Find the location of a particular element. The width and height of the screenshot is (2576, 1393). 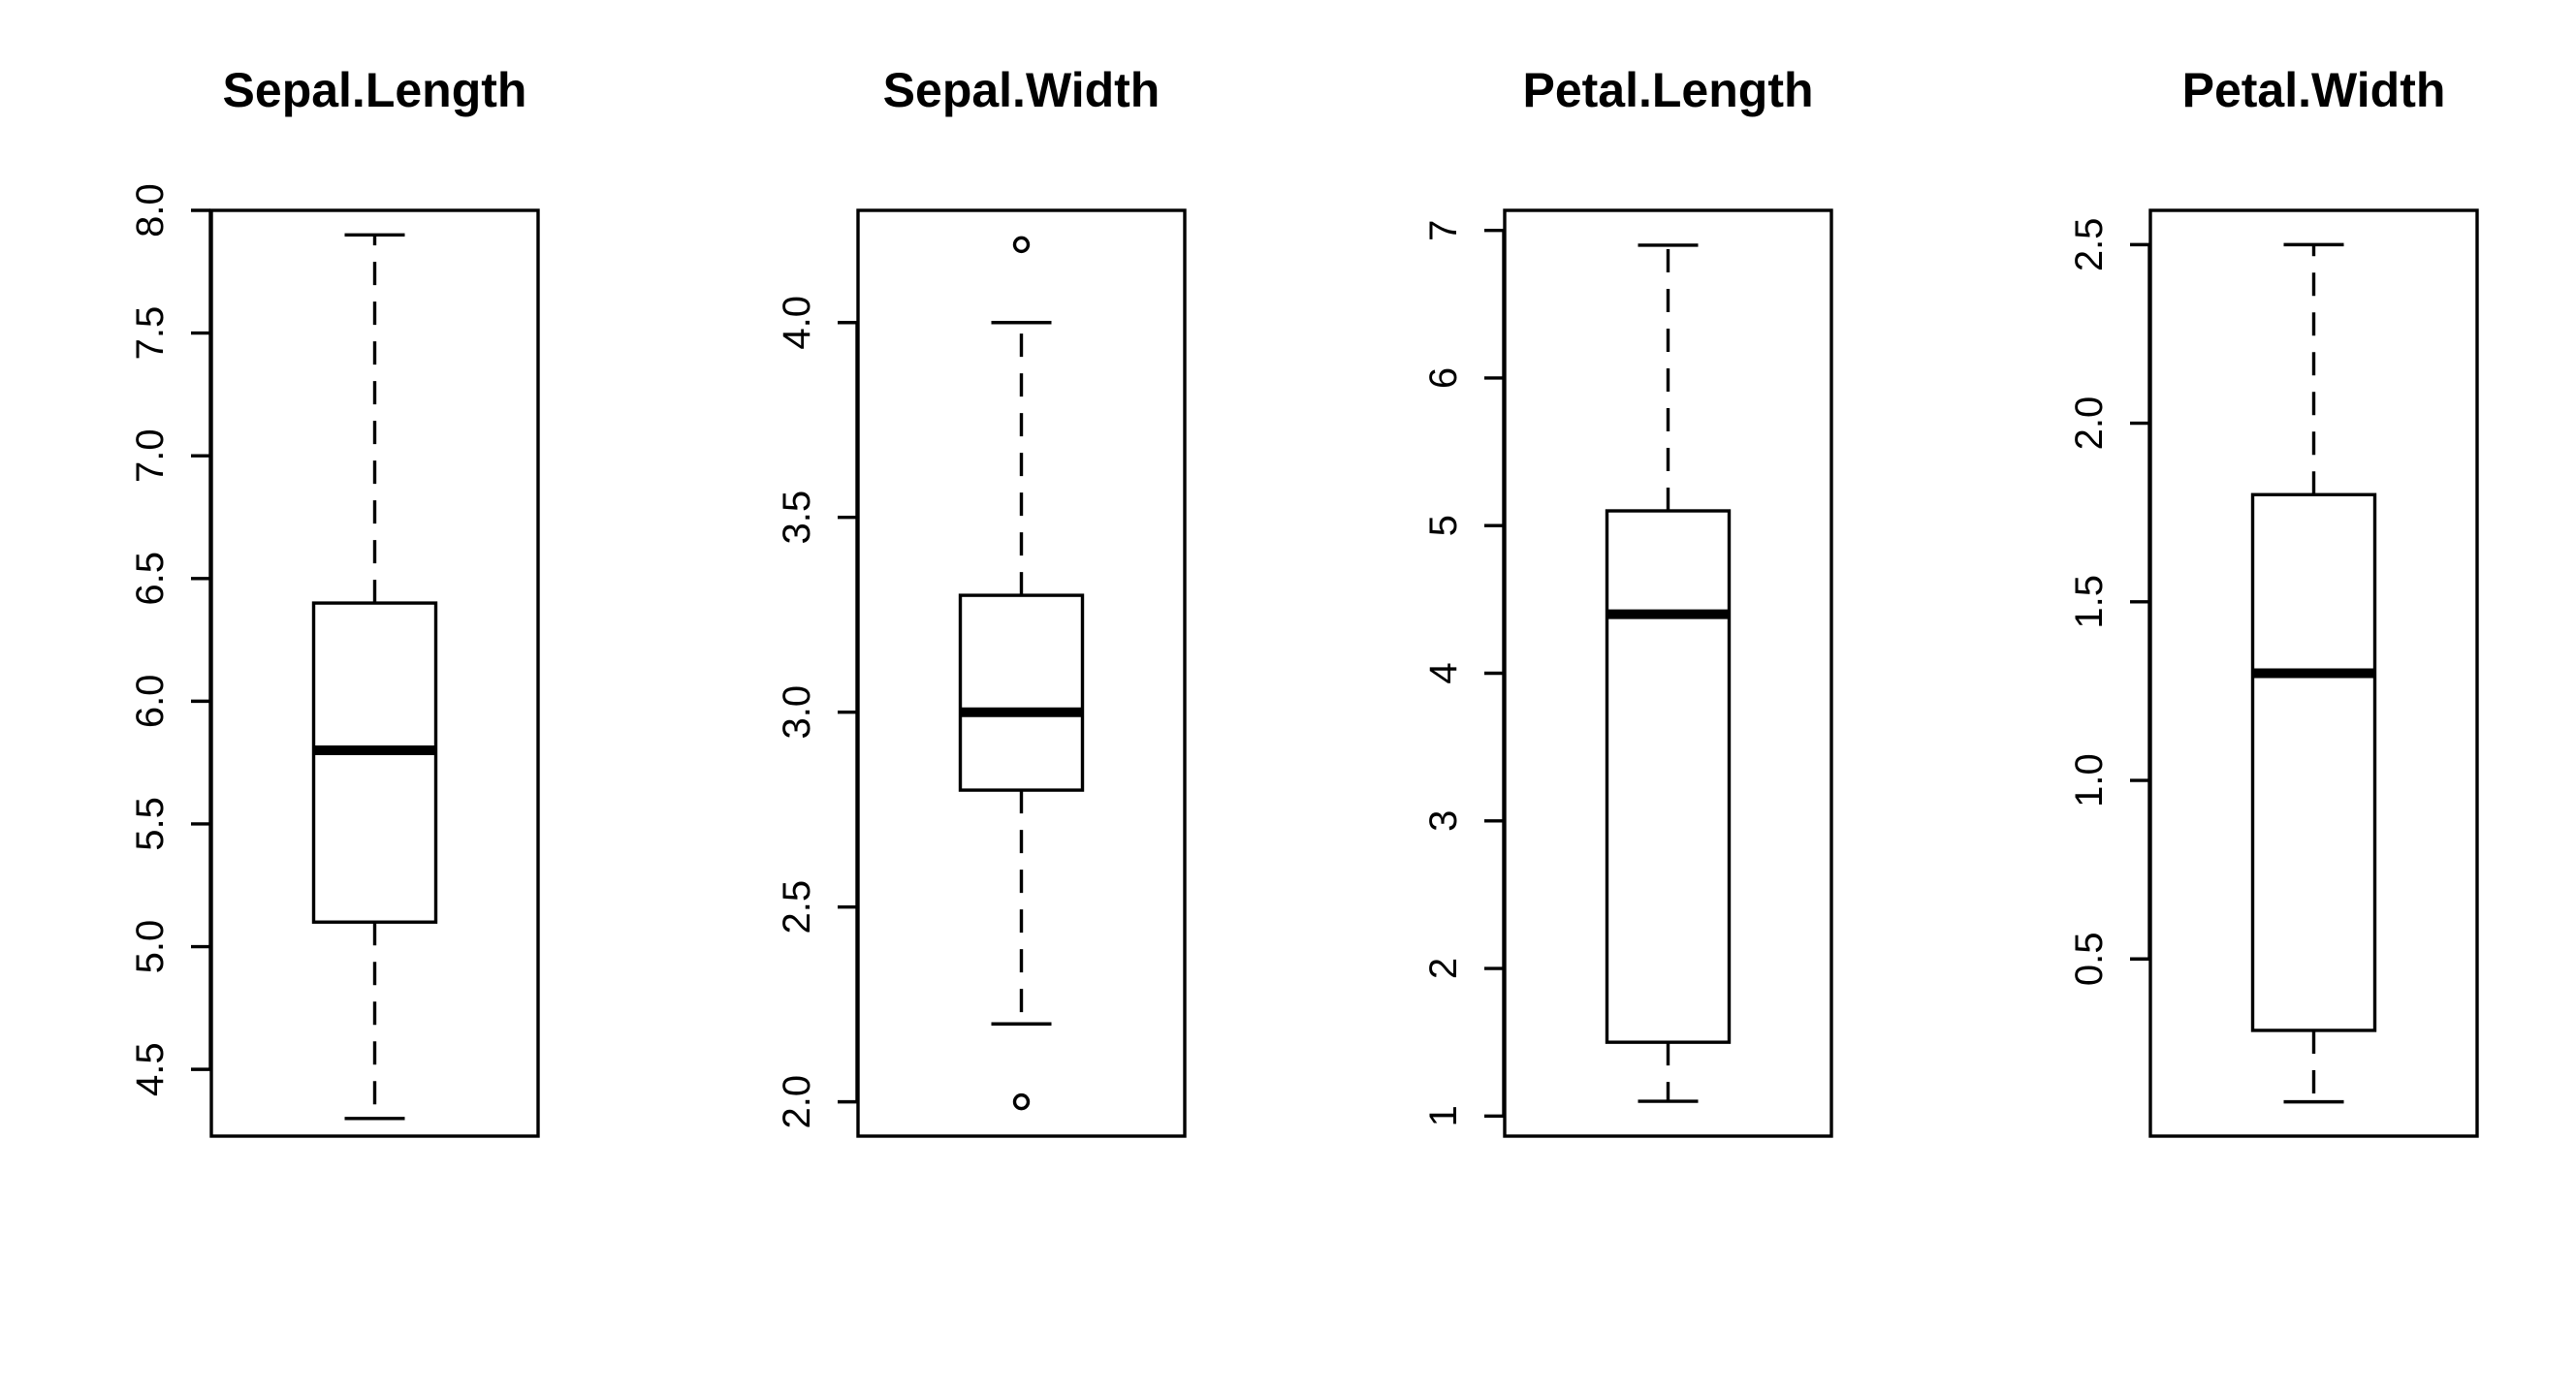

y-tick-label: 1.0 is located at coordinates (2089, 780).